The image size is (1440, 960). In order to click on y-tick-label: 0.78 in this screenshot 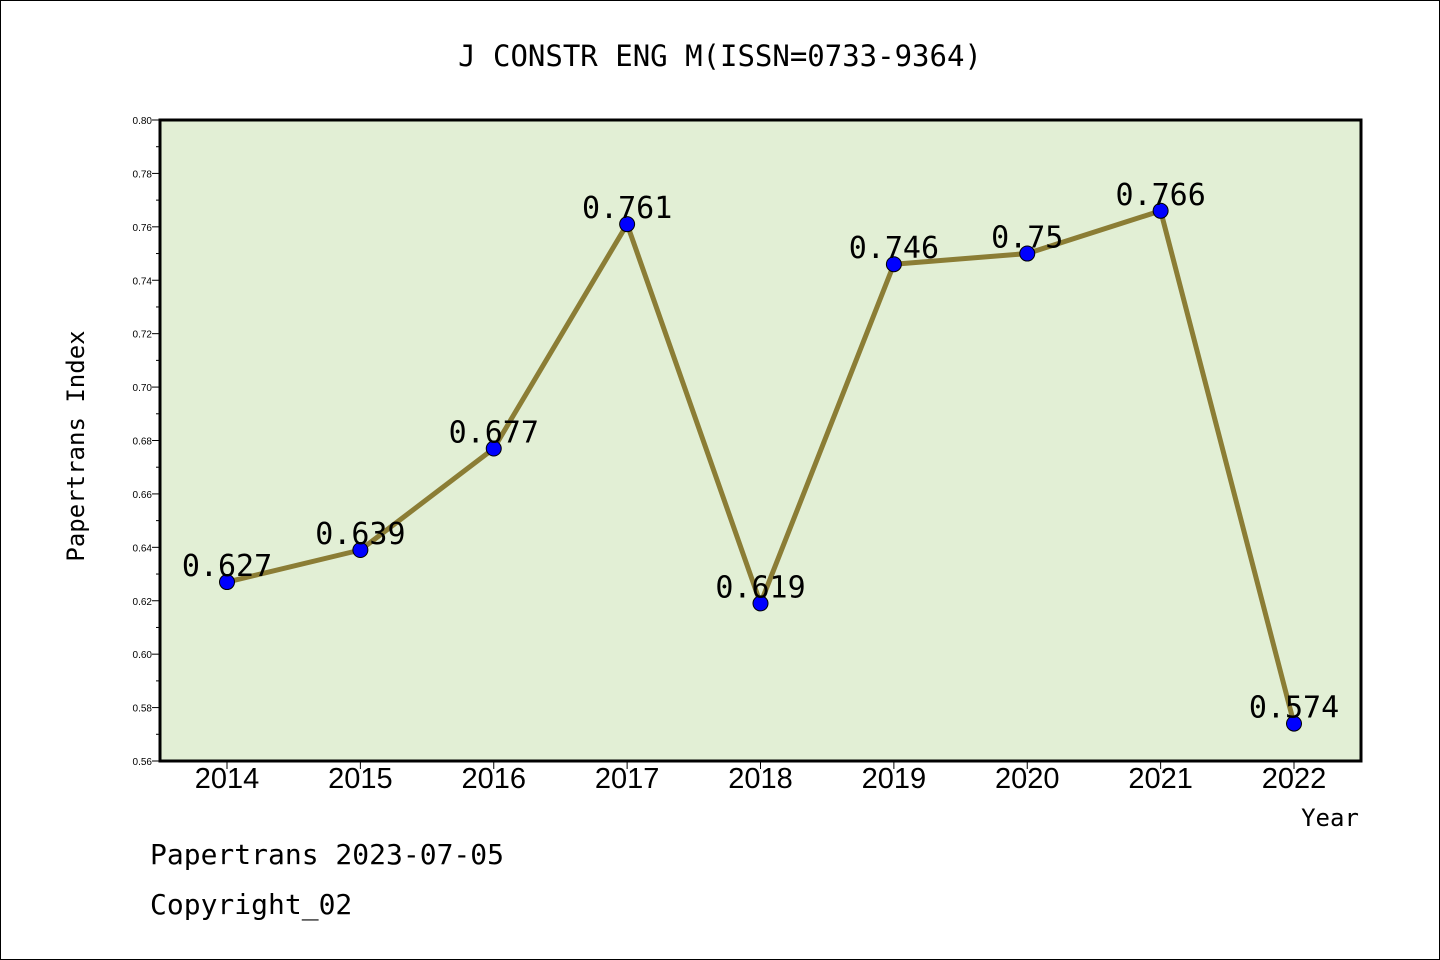, I will do `click(143, 174)`.